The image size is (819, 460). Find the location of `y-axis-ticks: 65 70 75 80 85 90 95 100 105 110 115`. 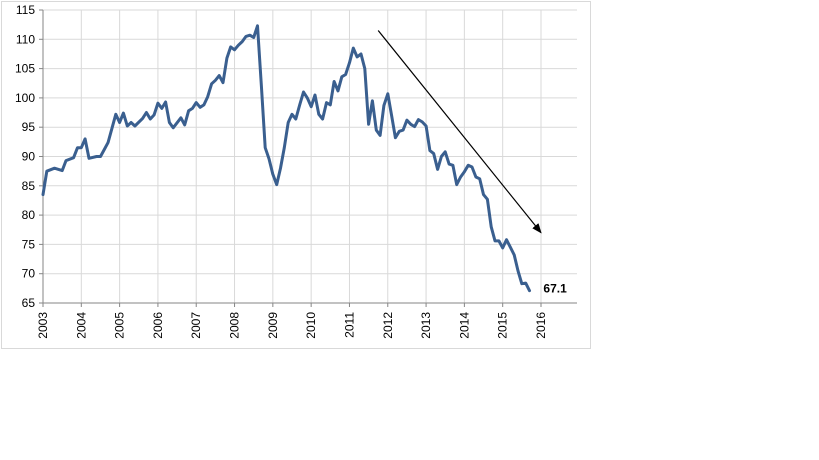

y-axis-ticks: 65 70 75 80 85 90 95 100 105 110 115 is located at coordinates (25, 156).